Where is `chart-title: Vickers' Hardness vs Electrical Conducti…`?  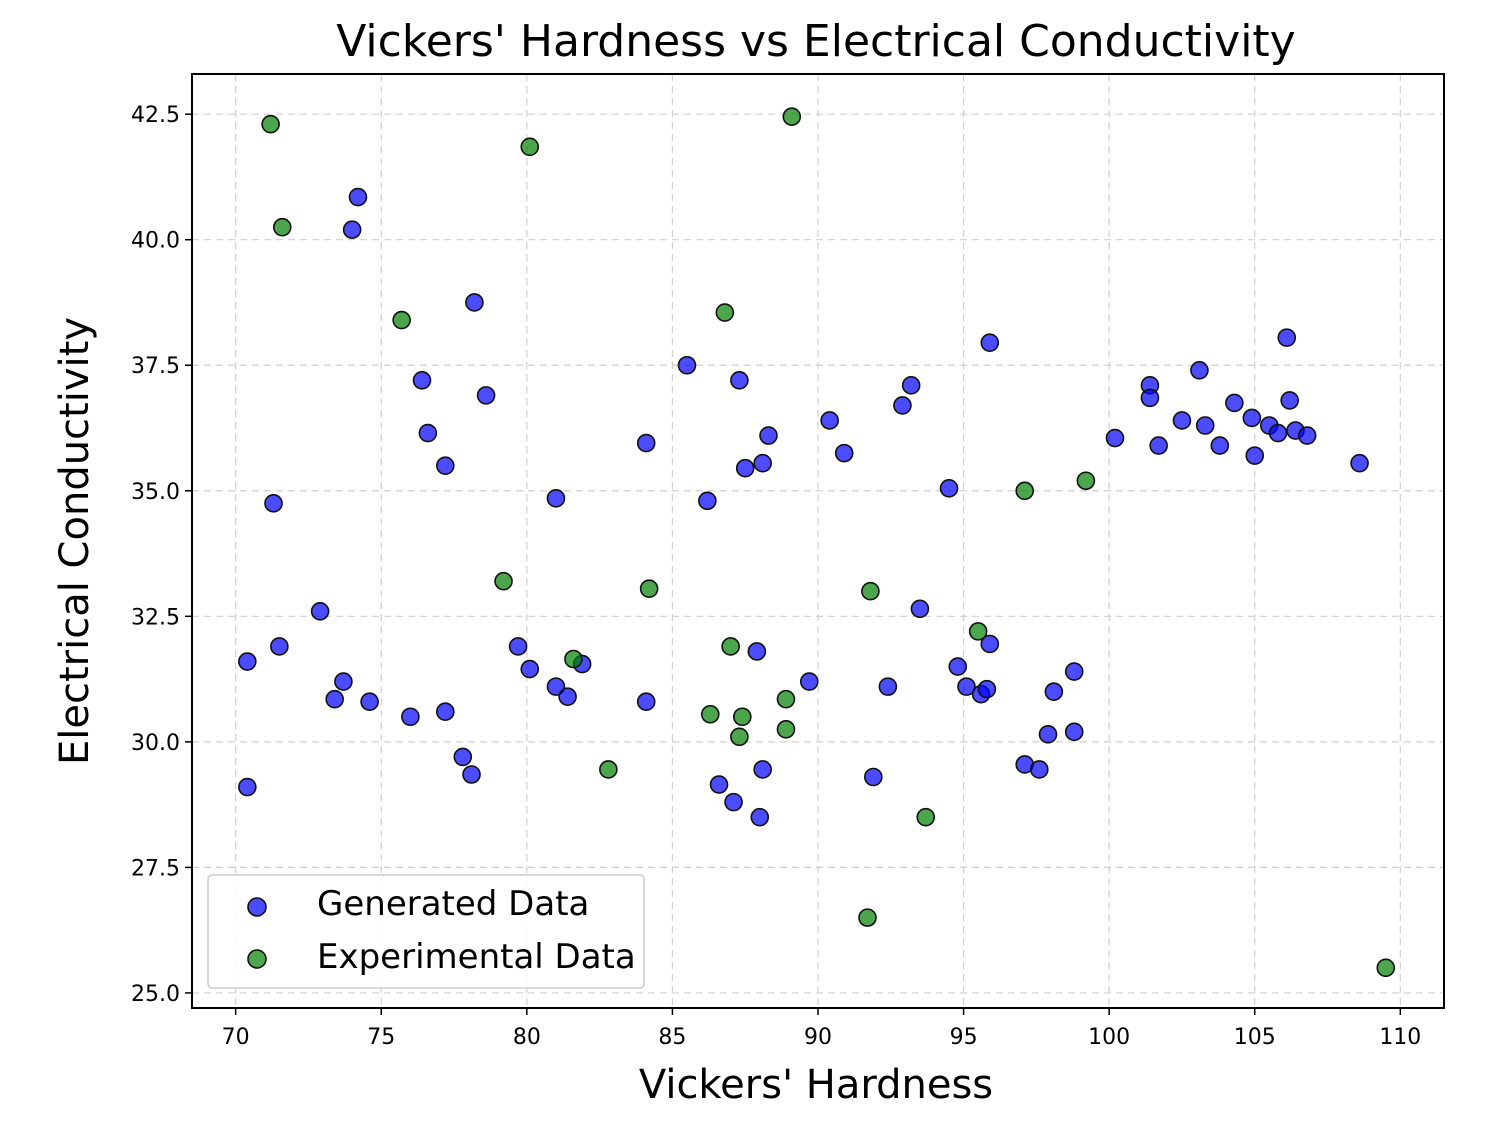 chart-title: Vickers' Hardness vs Electrical Conducti… is located at coordinates (815, 41).